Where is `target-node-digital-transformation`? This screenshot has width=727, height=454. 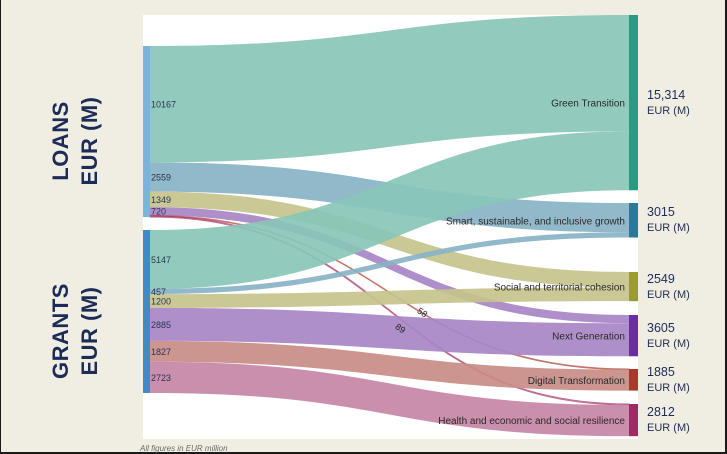 target-node-digital-transformation is located at coordinates (633, 380).